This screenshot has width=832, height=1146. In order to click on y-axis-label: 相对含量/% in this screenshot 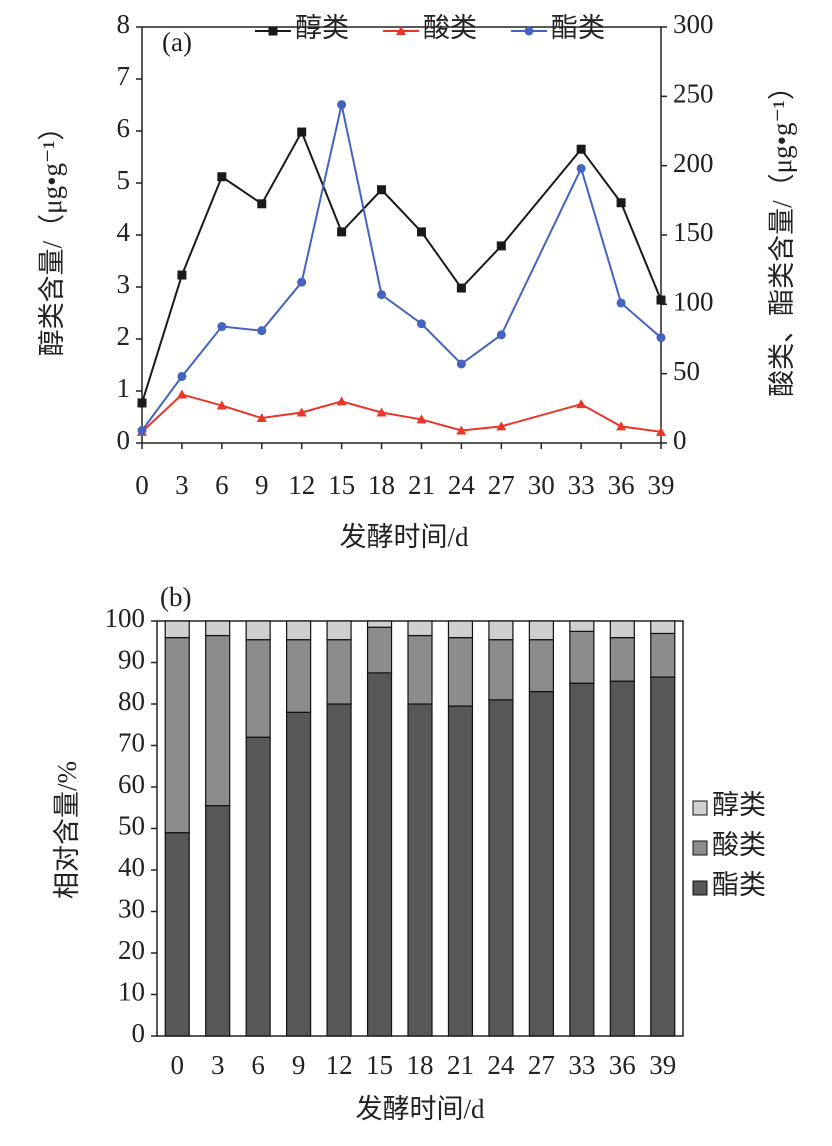, I will do `click(67, 830)`.